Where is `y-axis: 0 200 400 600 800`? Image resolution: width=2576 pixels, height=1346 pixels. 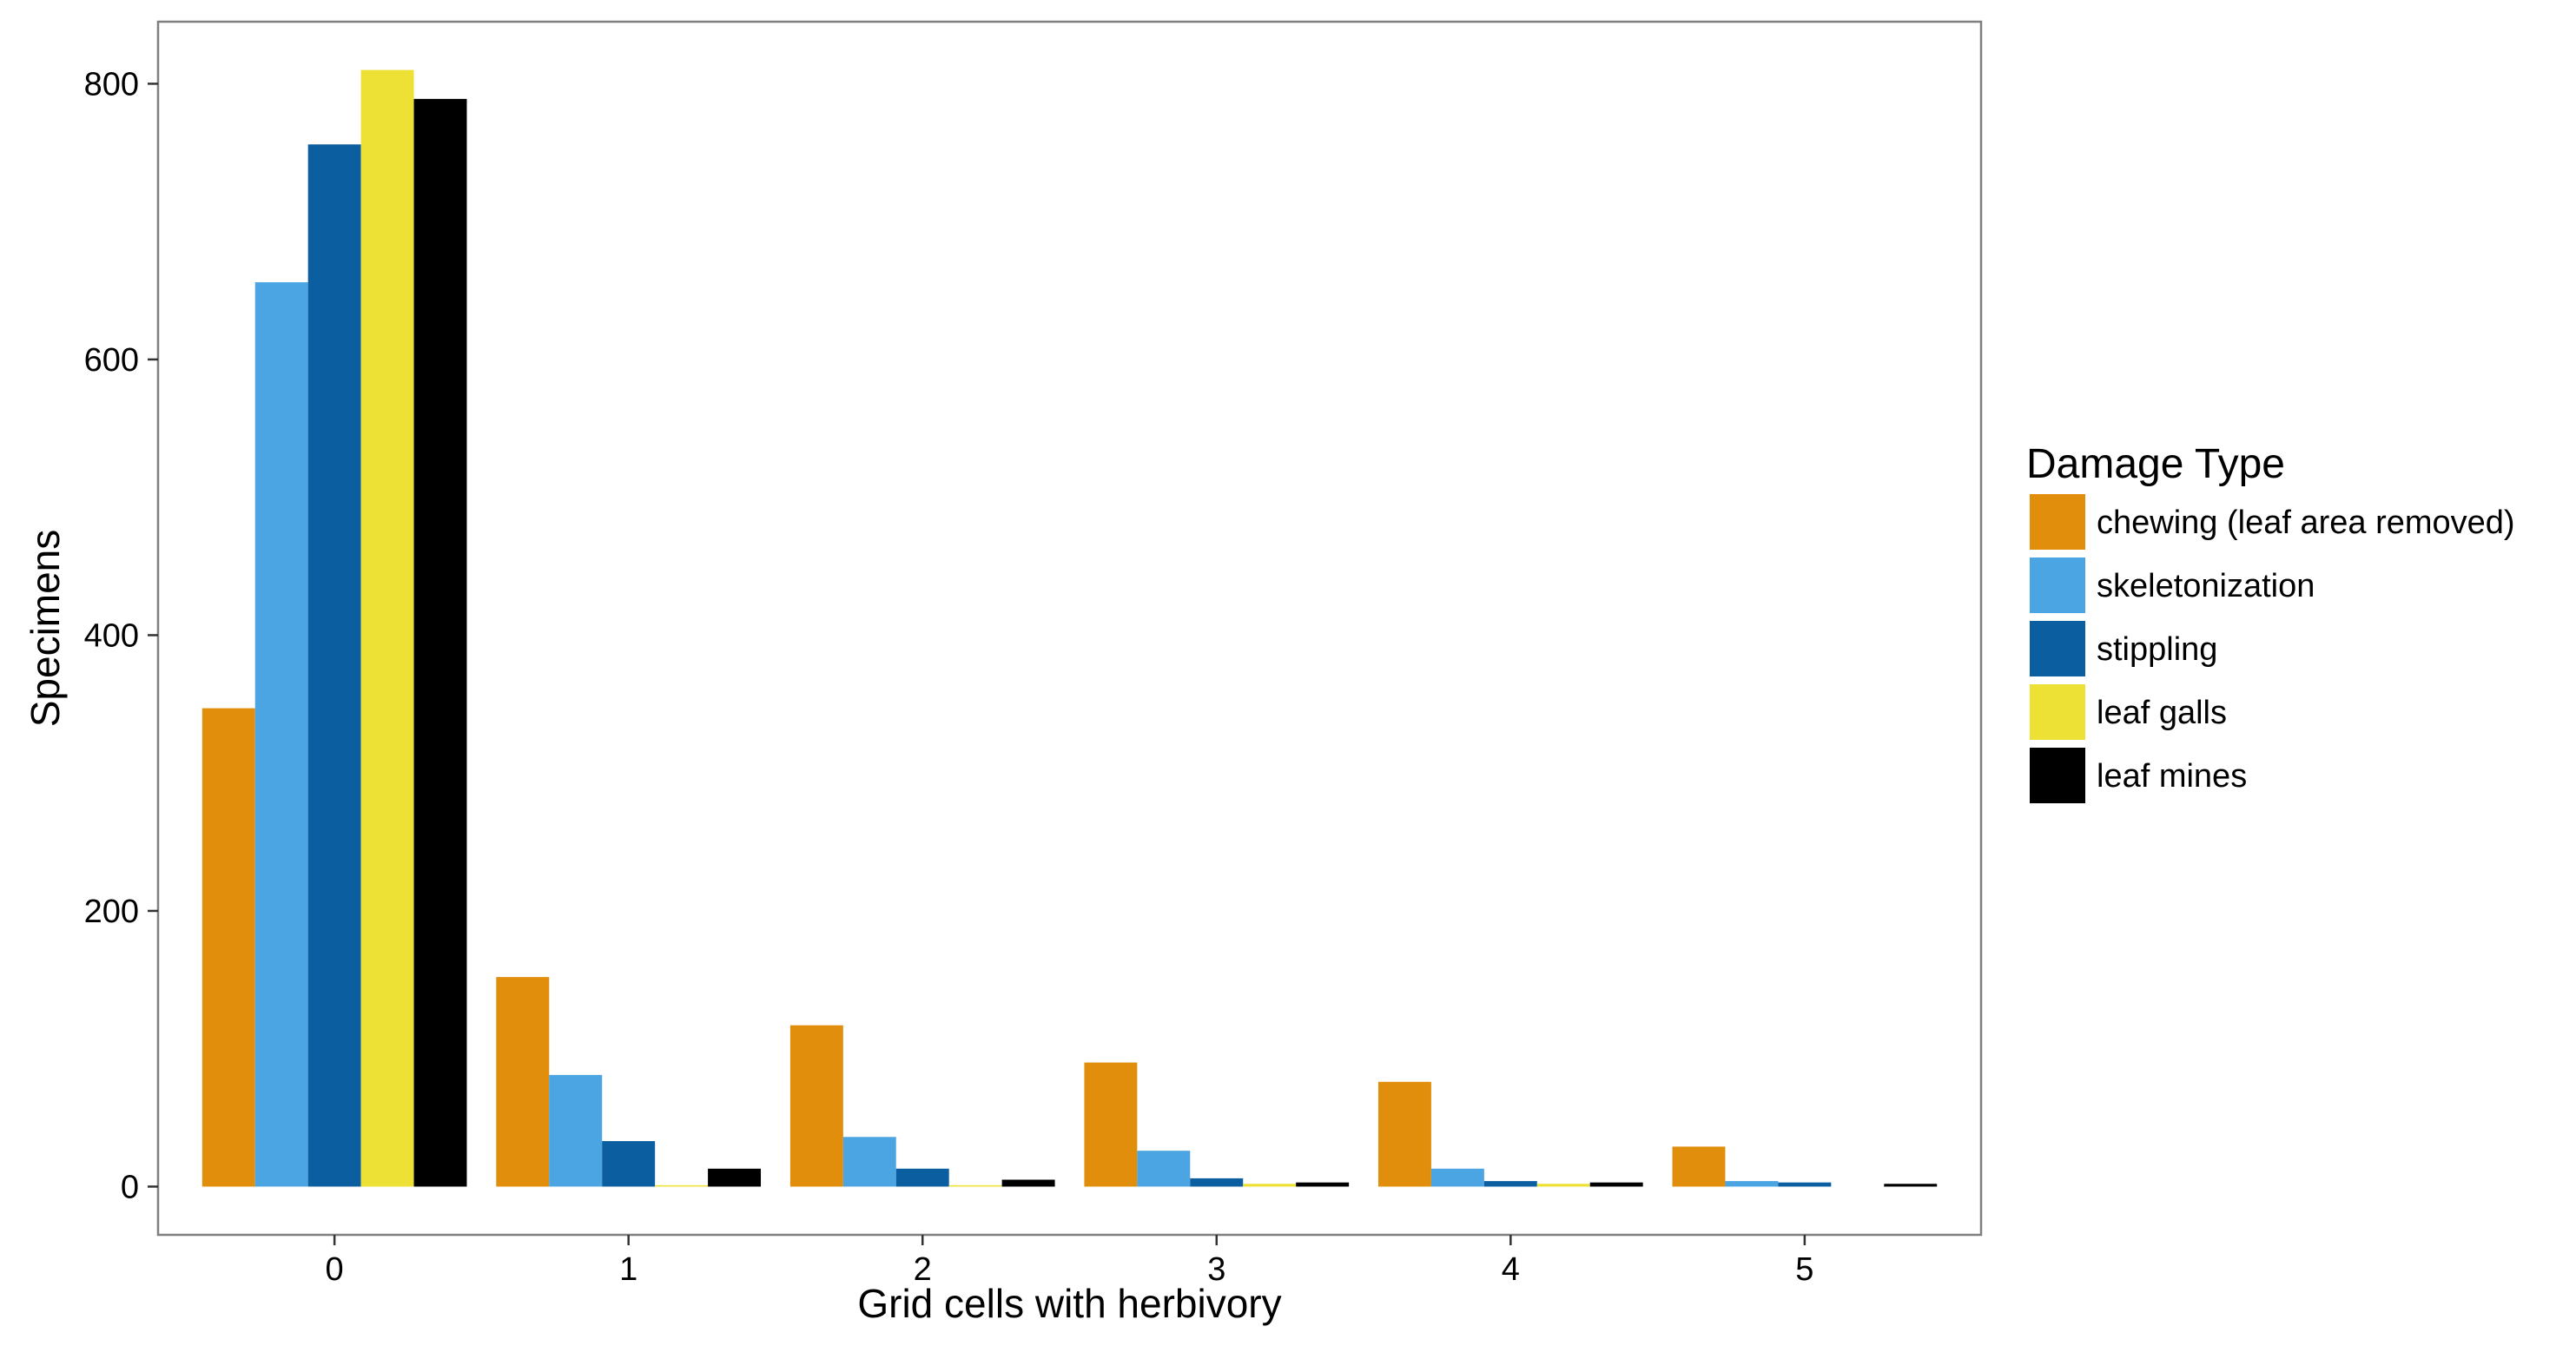
y-axis: 0 200 400 600 800 is located at coordinates (121, 635).